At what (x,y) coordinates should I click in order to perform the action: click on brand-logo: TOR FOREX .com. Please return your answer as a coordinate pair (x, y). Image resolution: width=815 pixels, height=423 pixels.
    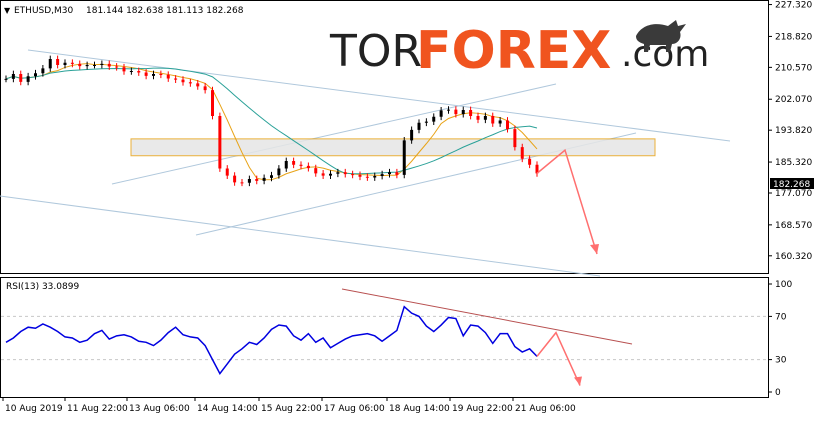
    Looking at the image, I should click on (519, 50).